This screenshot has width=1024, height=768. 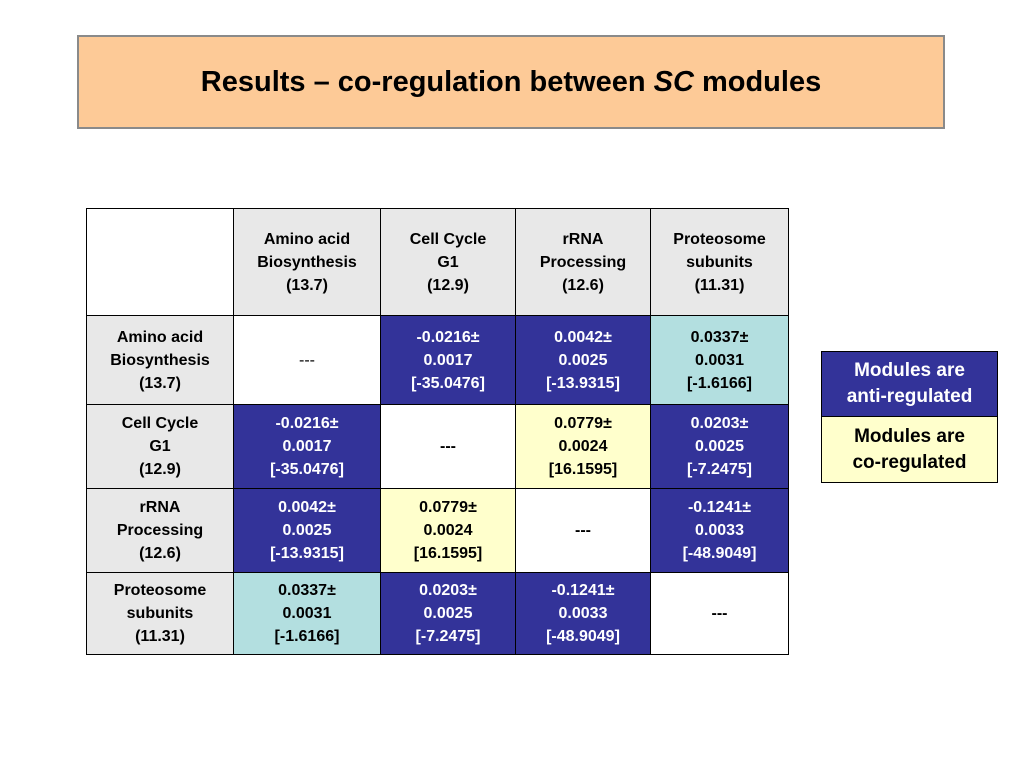 I want to click on row-header: Cell Cycle G1 (12.9), so click(x=160, y=446).